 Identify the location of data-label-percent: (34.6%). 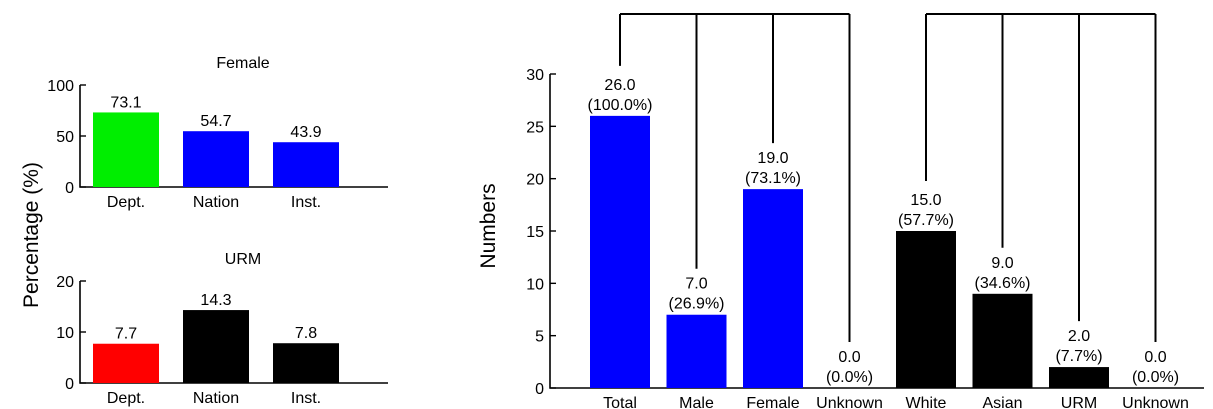
(1002, 283).